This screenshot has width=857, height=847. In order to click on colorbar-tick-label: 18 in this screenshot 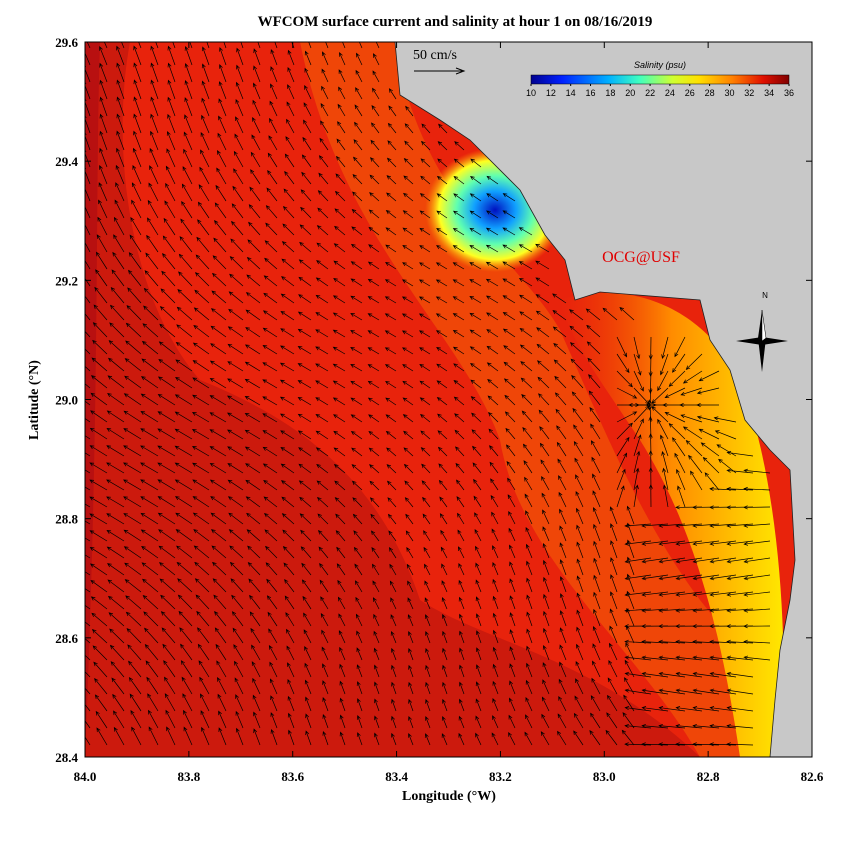, I will do `click(610, 93)`.